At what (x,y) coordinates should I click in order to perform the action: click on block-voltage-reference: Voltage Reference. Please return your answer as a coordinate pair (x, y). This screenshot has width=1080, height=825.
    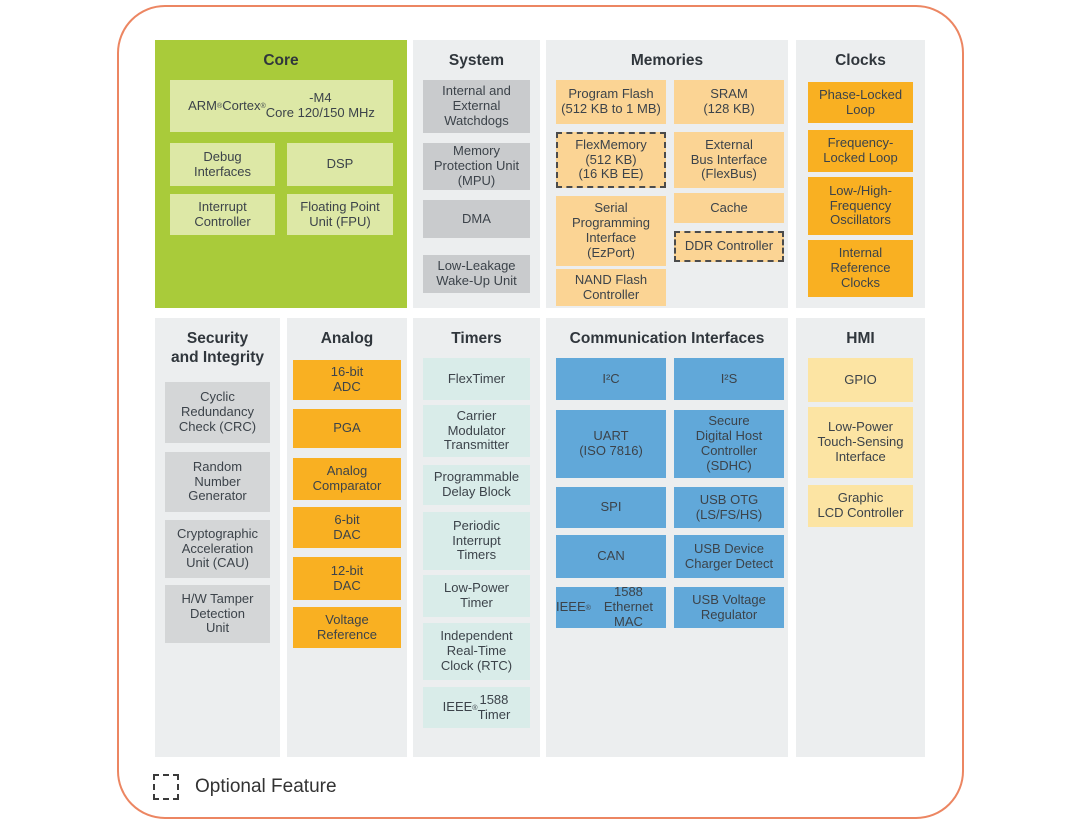
    Looking at the image, I should click on (347, 627).